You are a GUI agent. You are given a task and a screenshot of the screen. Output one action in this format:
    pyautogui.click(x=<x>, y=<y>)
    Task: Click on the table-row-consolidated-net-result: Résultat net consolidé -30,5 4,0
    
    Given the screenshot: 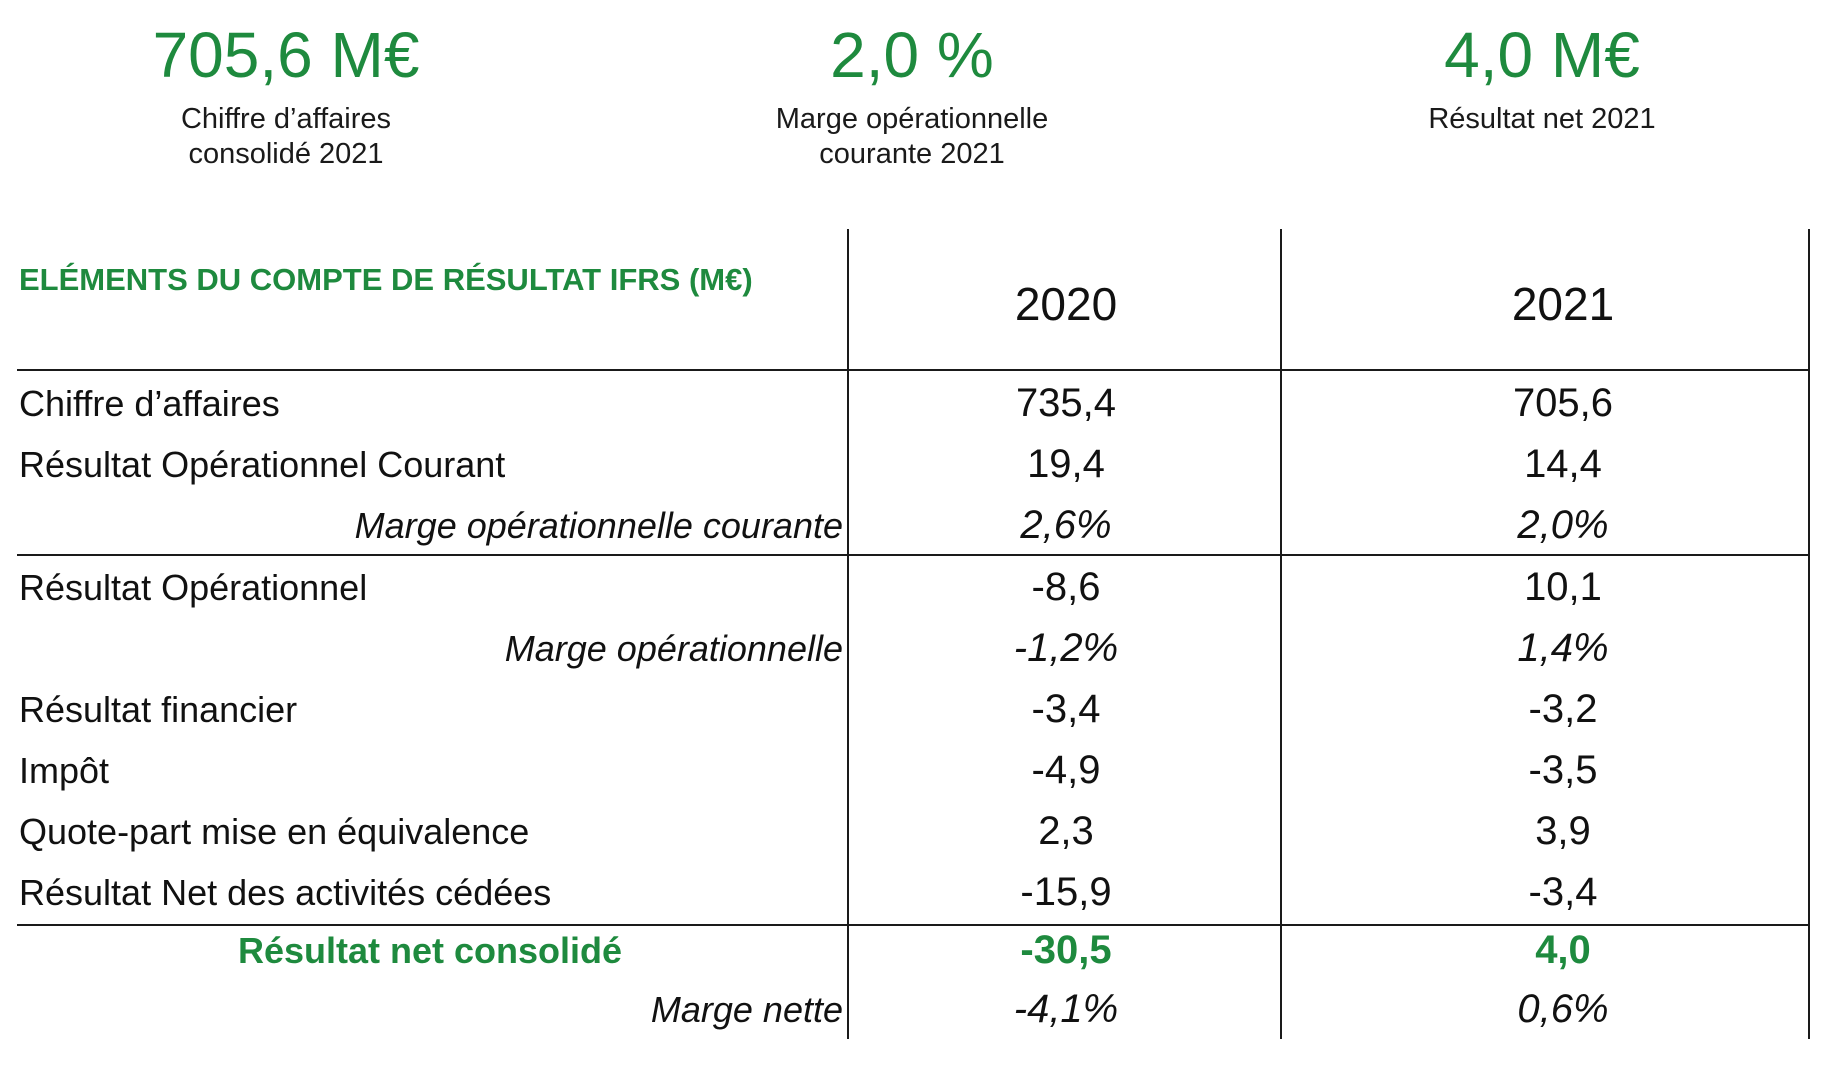 What is the action you would take?
    pyautogui.click(x=913, y=950)
    